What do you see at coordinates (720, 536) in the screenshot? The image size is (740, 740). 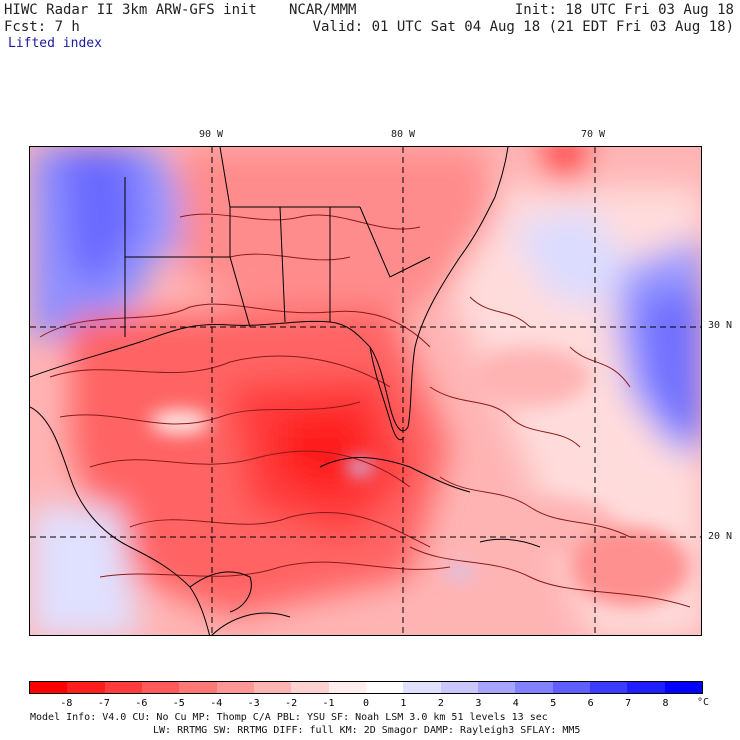 I see `lat-label-20n: 20 N` at bounding box center [720, 536].